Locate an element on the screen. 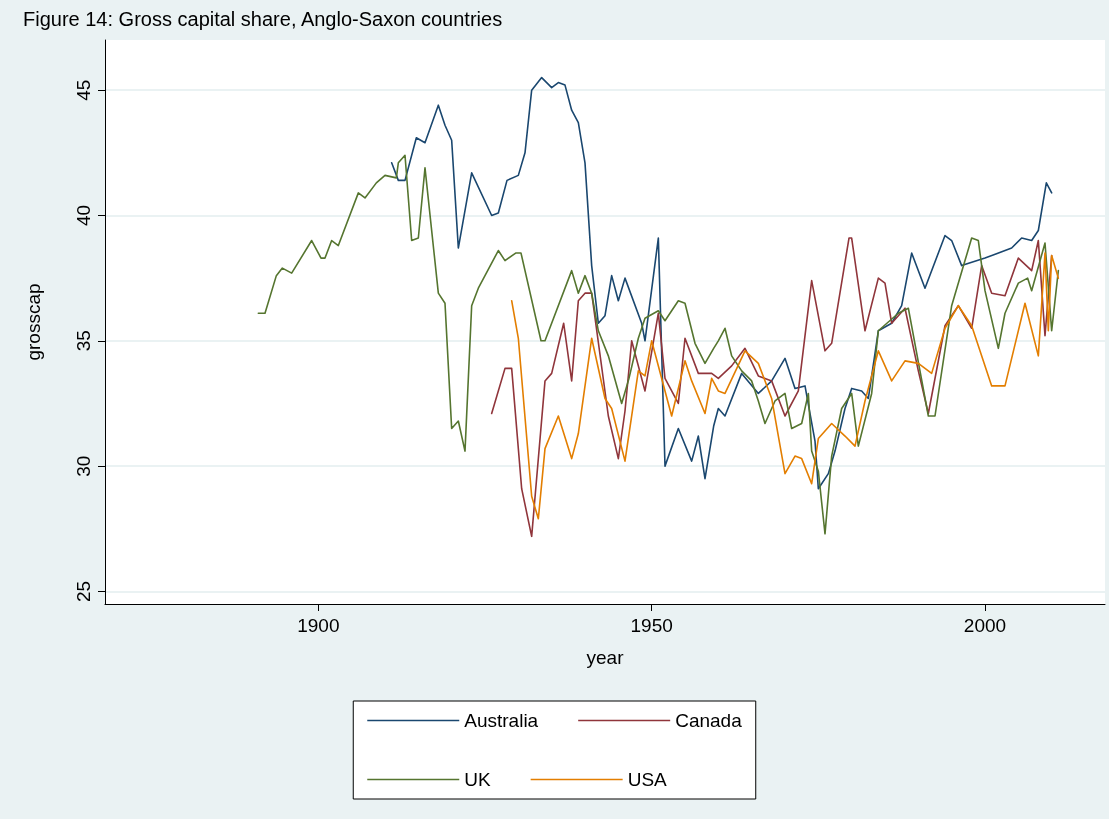  x-tick-label: 1950 is located at coordinates (651, 625).